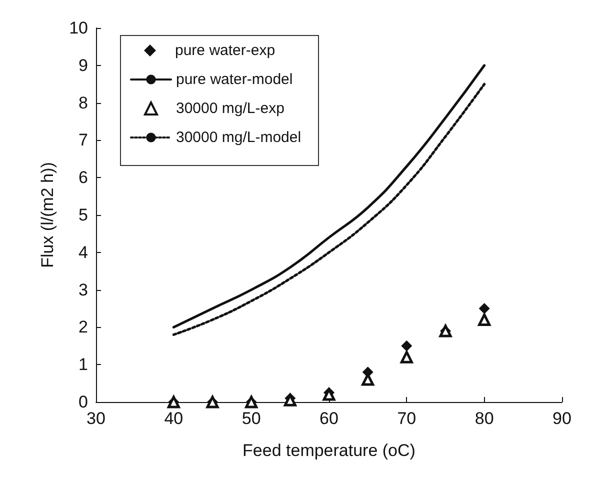  What do you see at coordinates (83, 215) in the screenshot?
I see `y-tick-label: 5` at bounding box center [83, 215].